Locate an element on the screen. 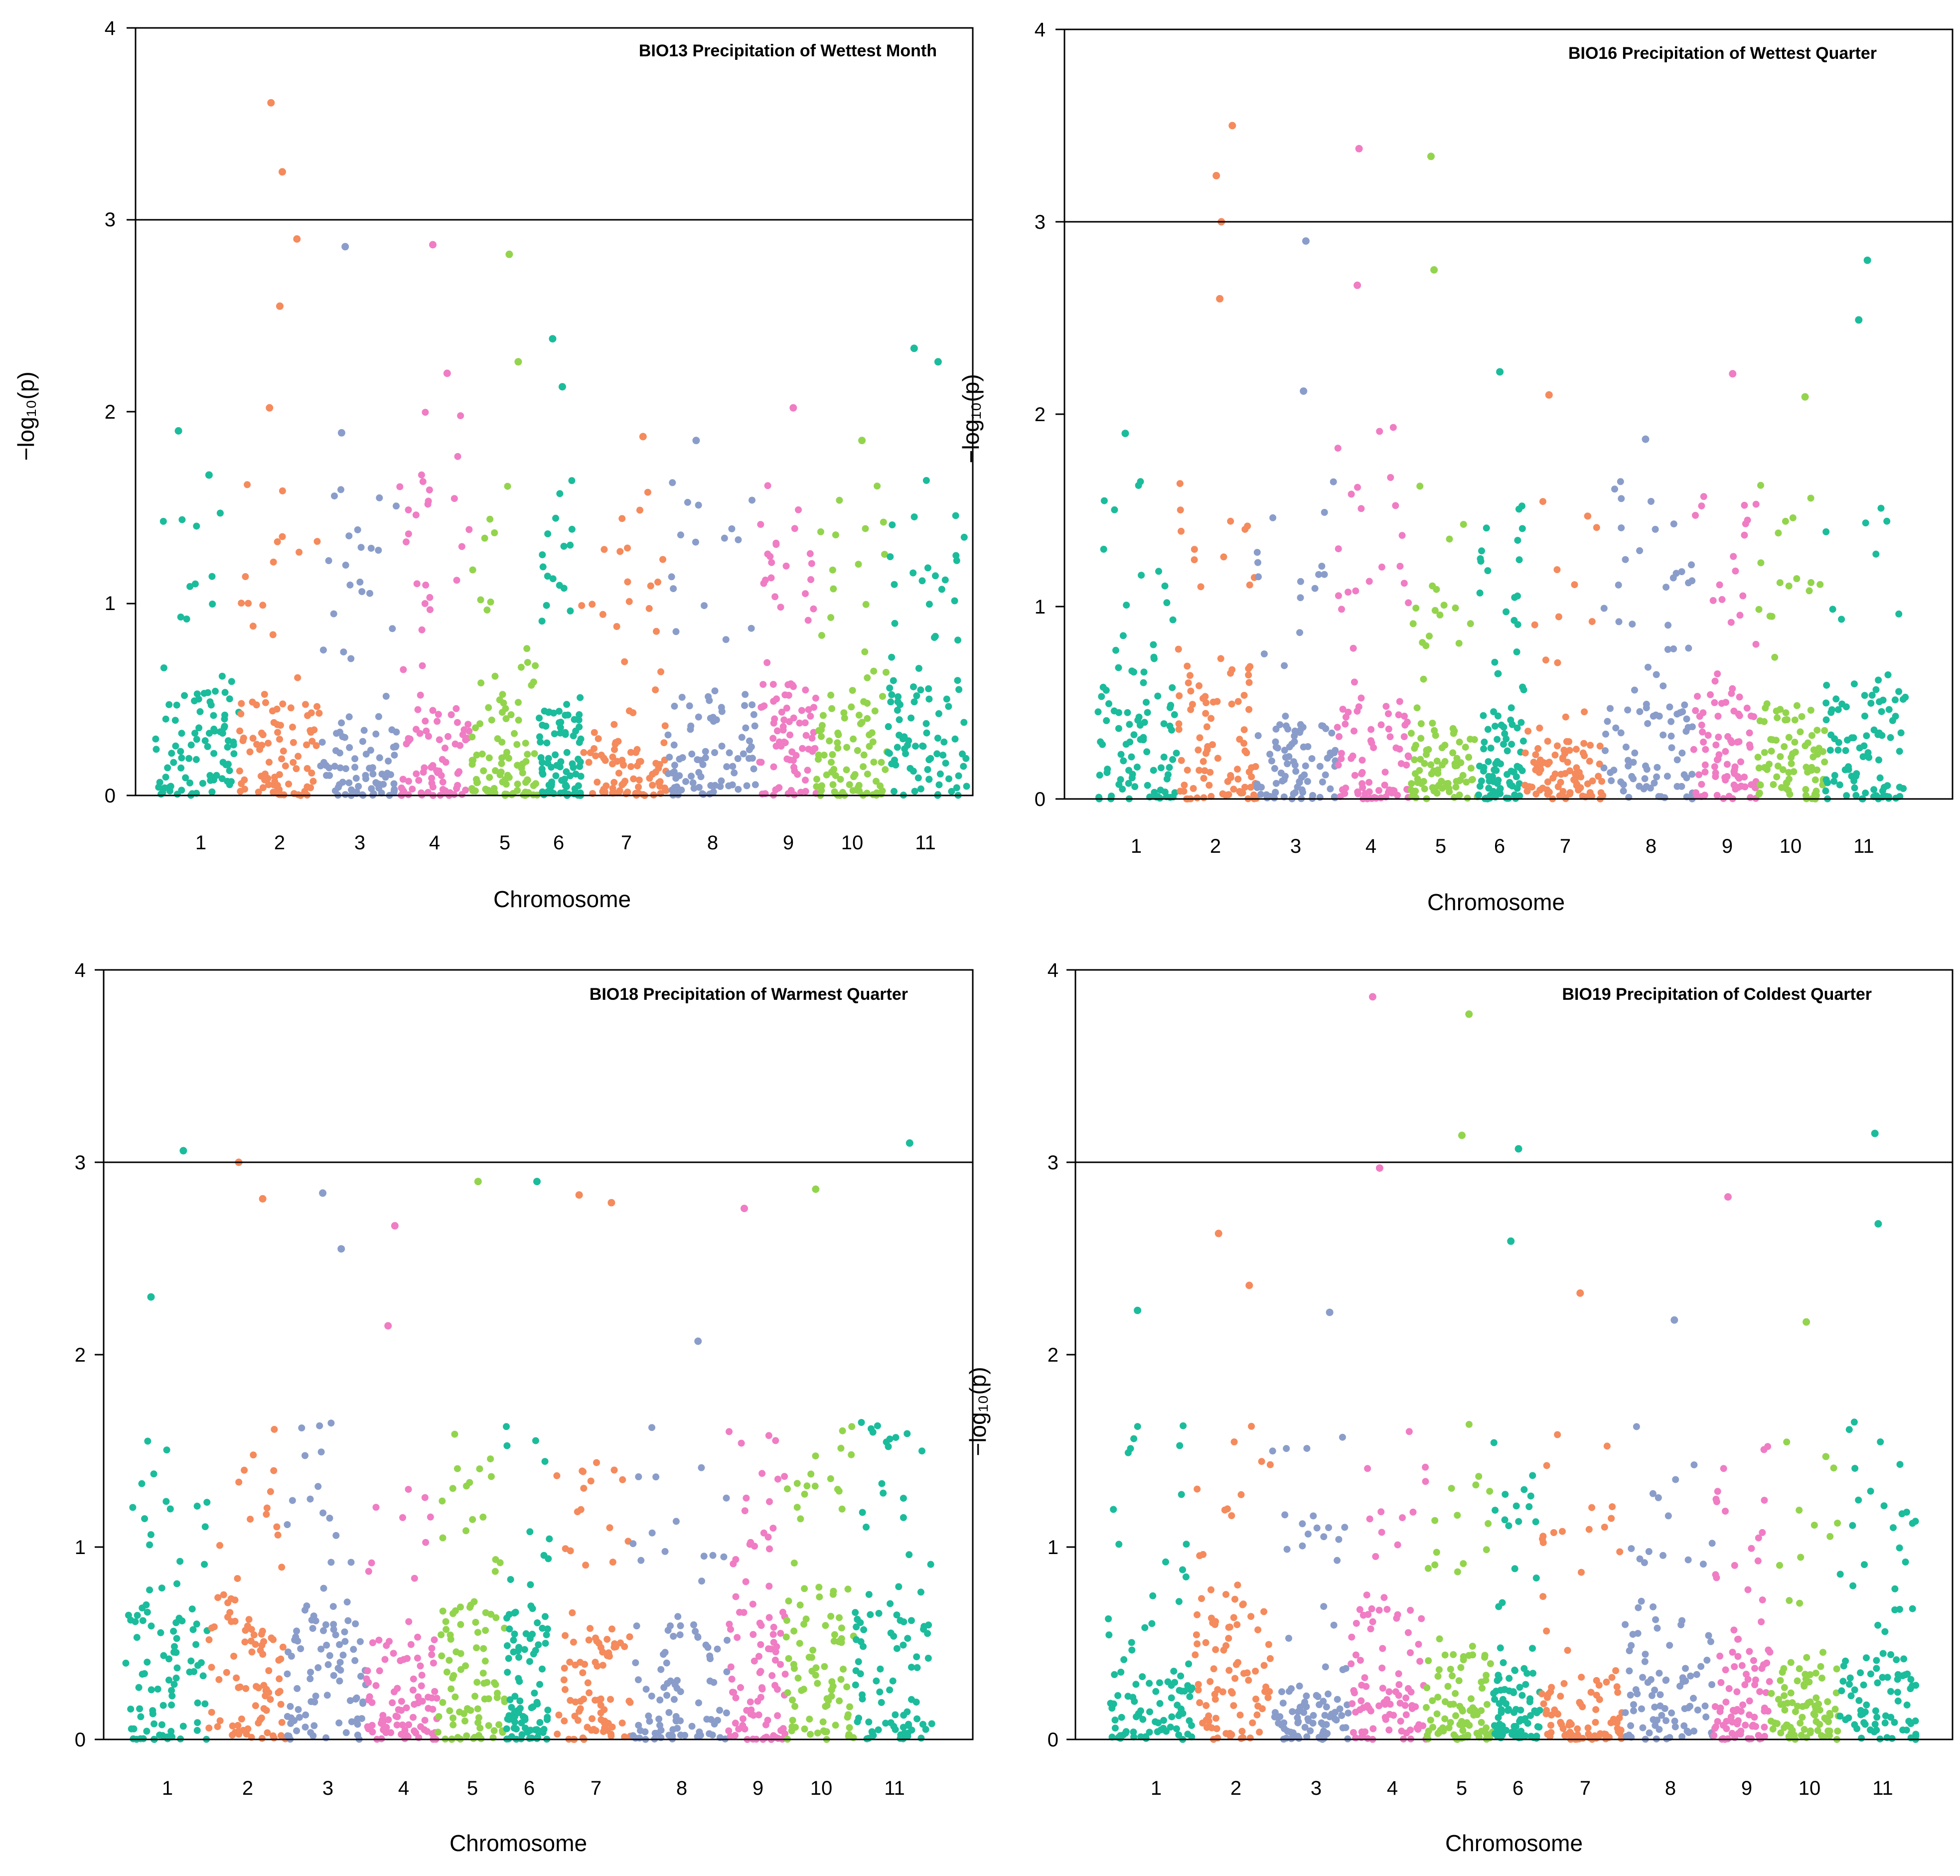 The image size is (1960, 1876). x-tick-label: 7 is located at coordinates (626, 843).